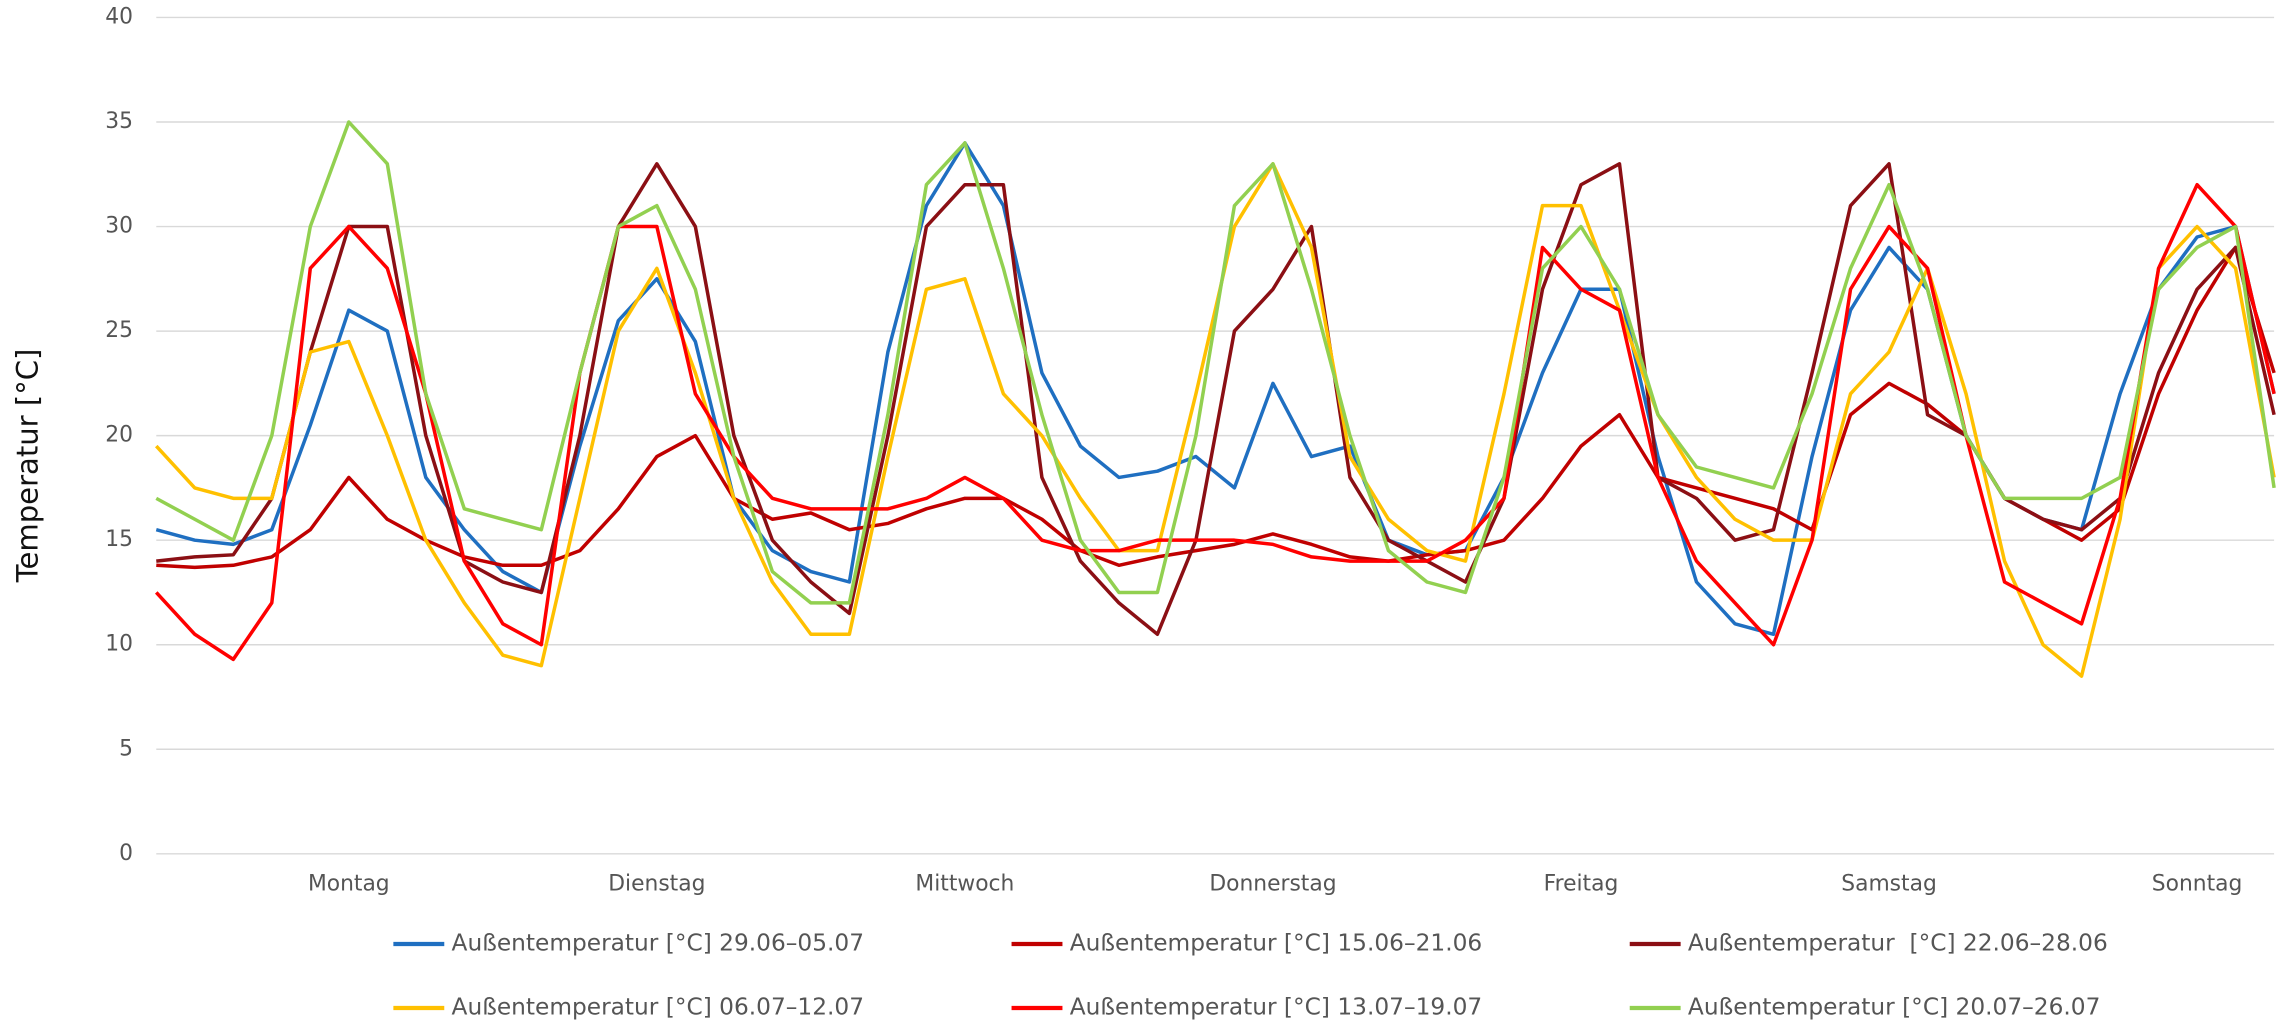  Describe the element at coordinates (119, 539) in the screenshot. I see `y-tick-label: 15` at that location.